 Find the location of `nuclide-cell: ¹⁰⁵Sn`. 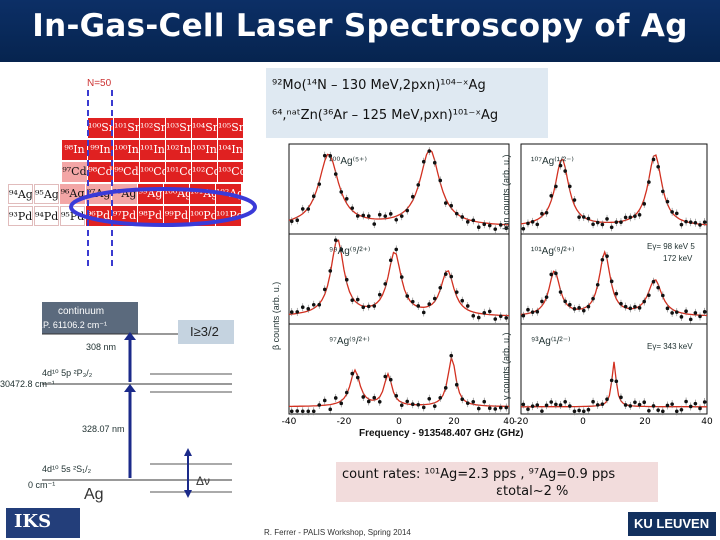

nuclide-cell: ¹⁰⁵Sn is located at coordinates (230, 128).